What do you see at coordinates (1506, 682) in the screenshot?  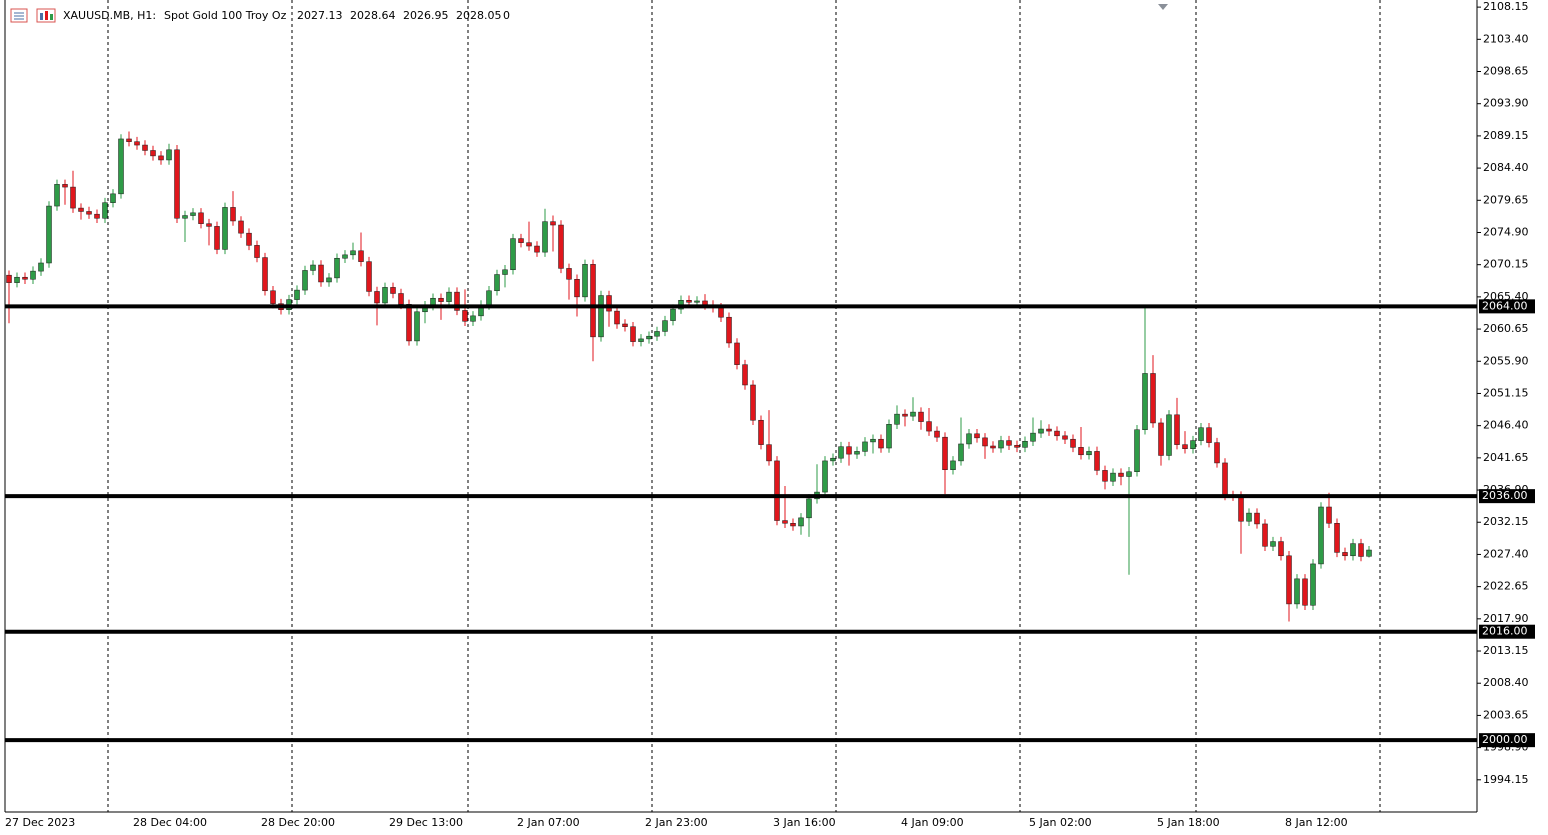 I see `y-tick-label: 2008.40` at bounding box center [1506, 682].